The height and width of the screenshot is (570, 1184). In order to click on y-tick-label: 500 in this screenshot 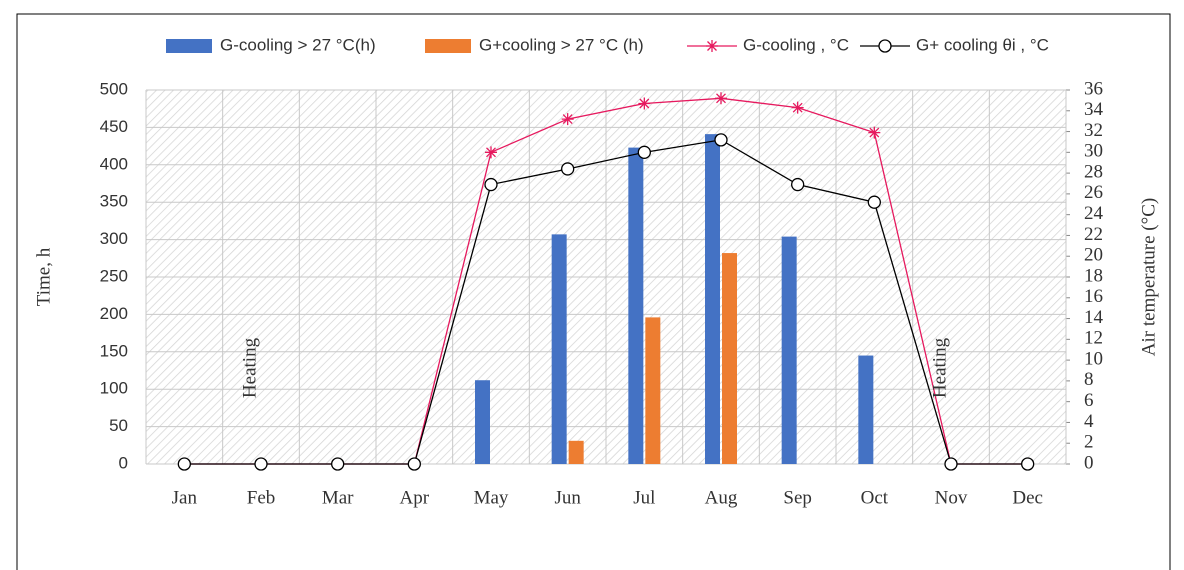, I will do `click(114, 88)`.